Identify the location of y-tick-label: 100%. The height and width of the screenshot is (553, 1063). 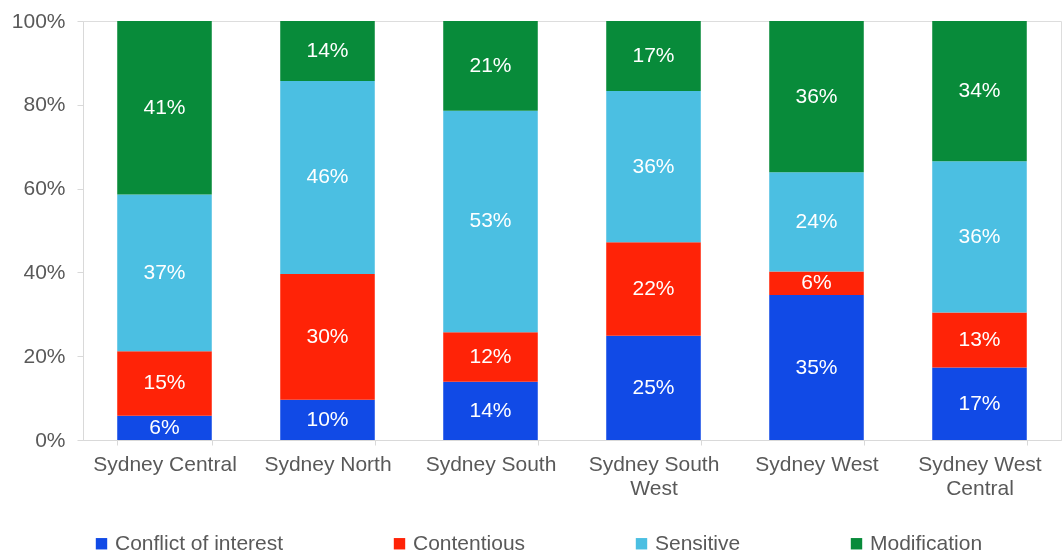
(38, 20).